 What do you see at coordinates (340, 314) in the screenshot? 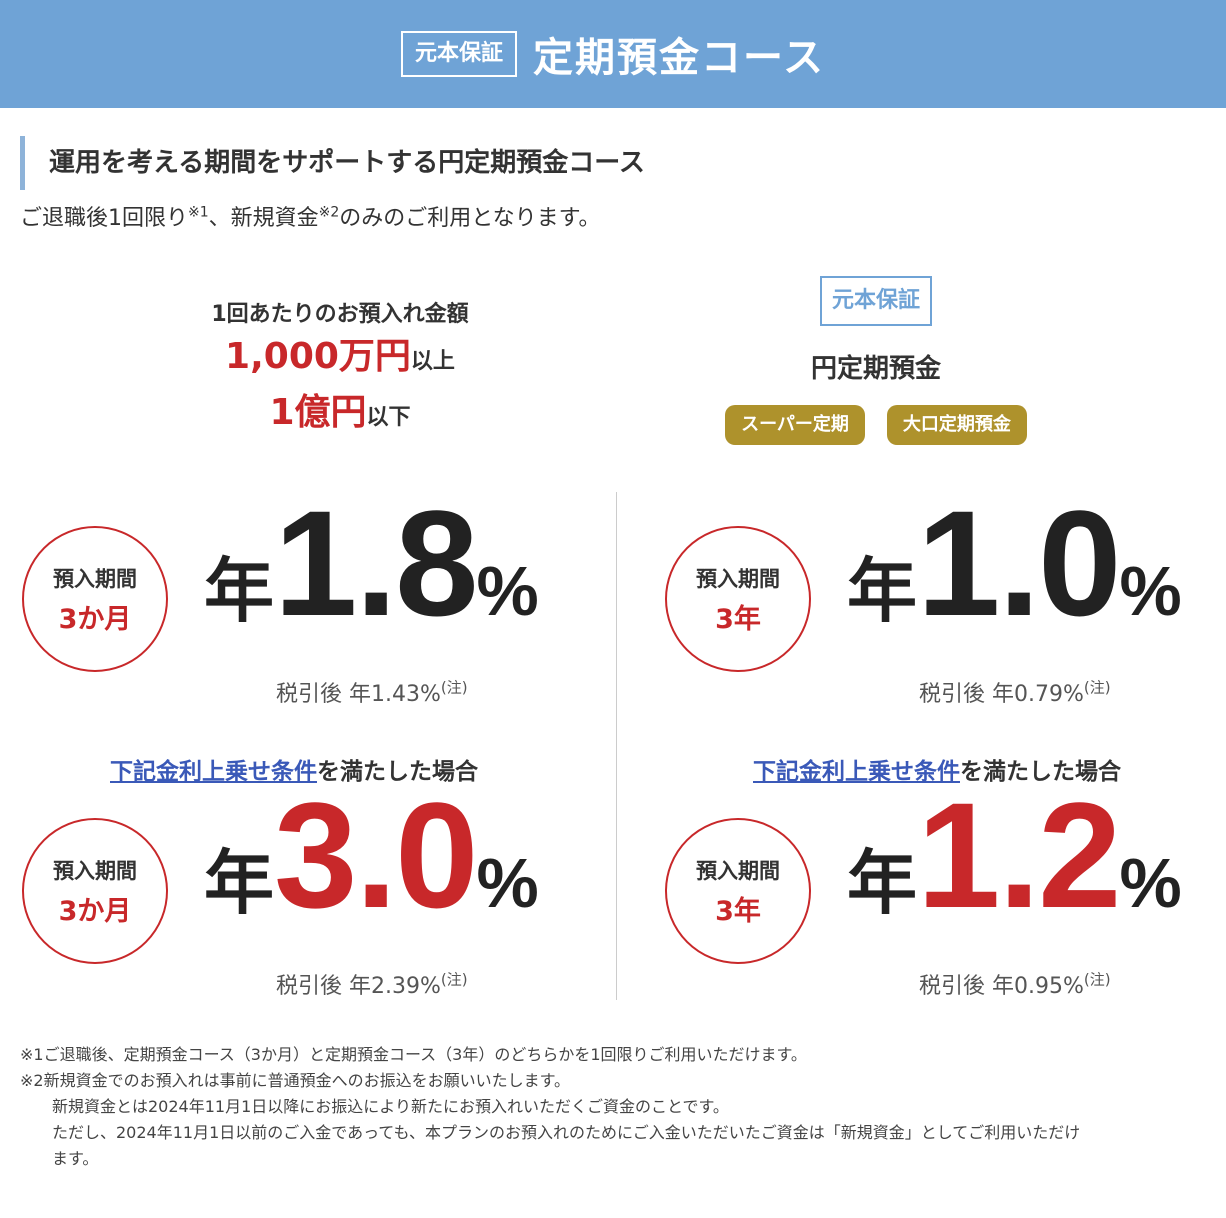
I see `amount-label: 1回あたりのお預入れ金額` at bounding box center [340, 314].